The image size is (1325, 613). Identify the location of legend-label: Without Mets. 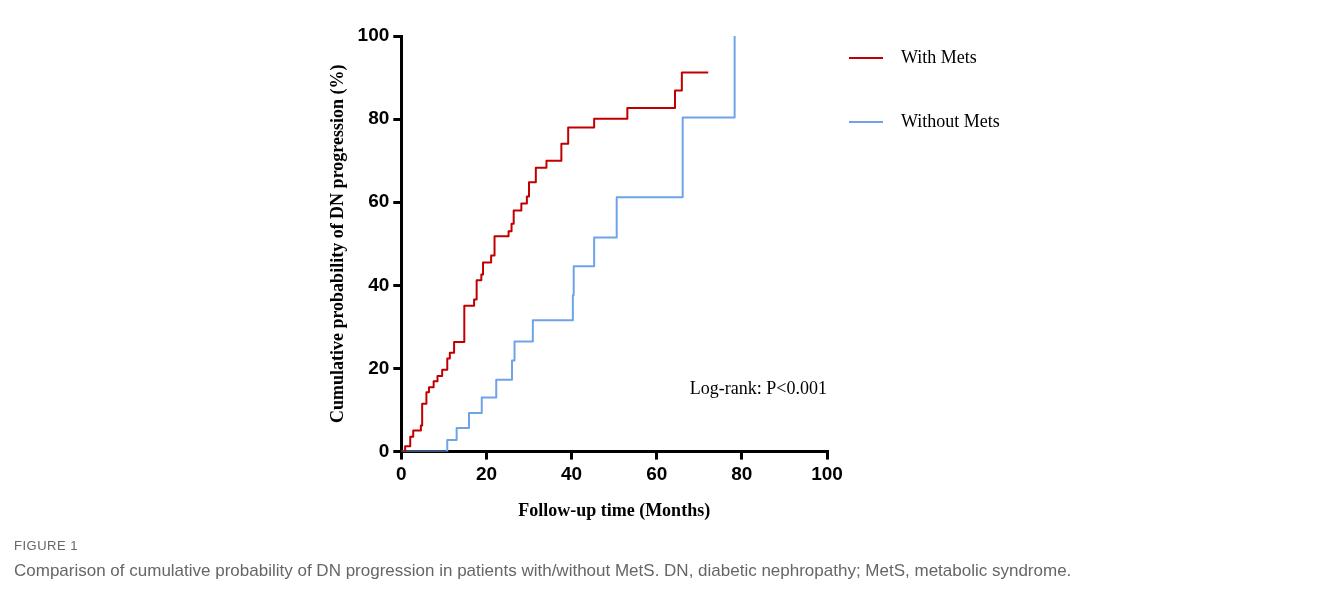
(950, 120).